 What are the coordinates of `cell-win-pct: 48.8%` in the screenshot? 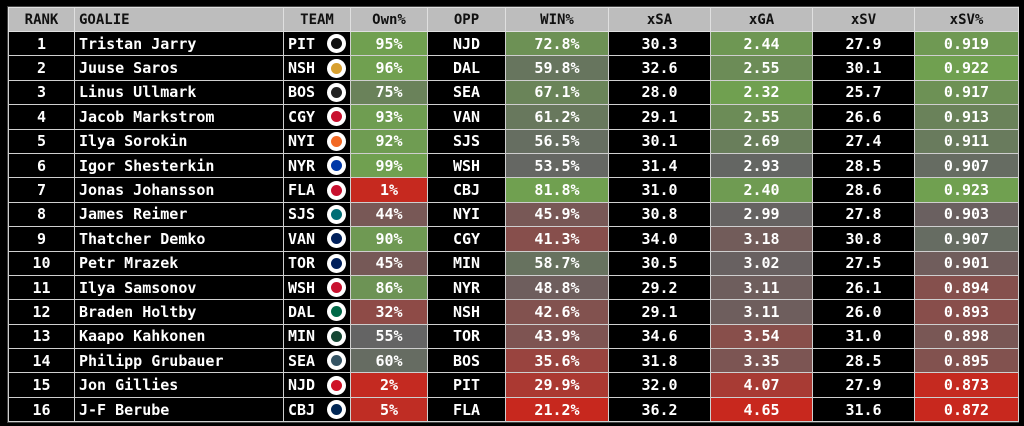 It's located at (557, 287).